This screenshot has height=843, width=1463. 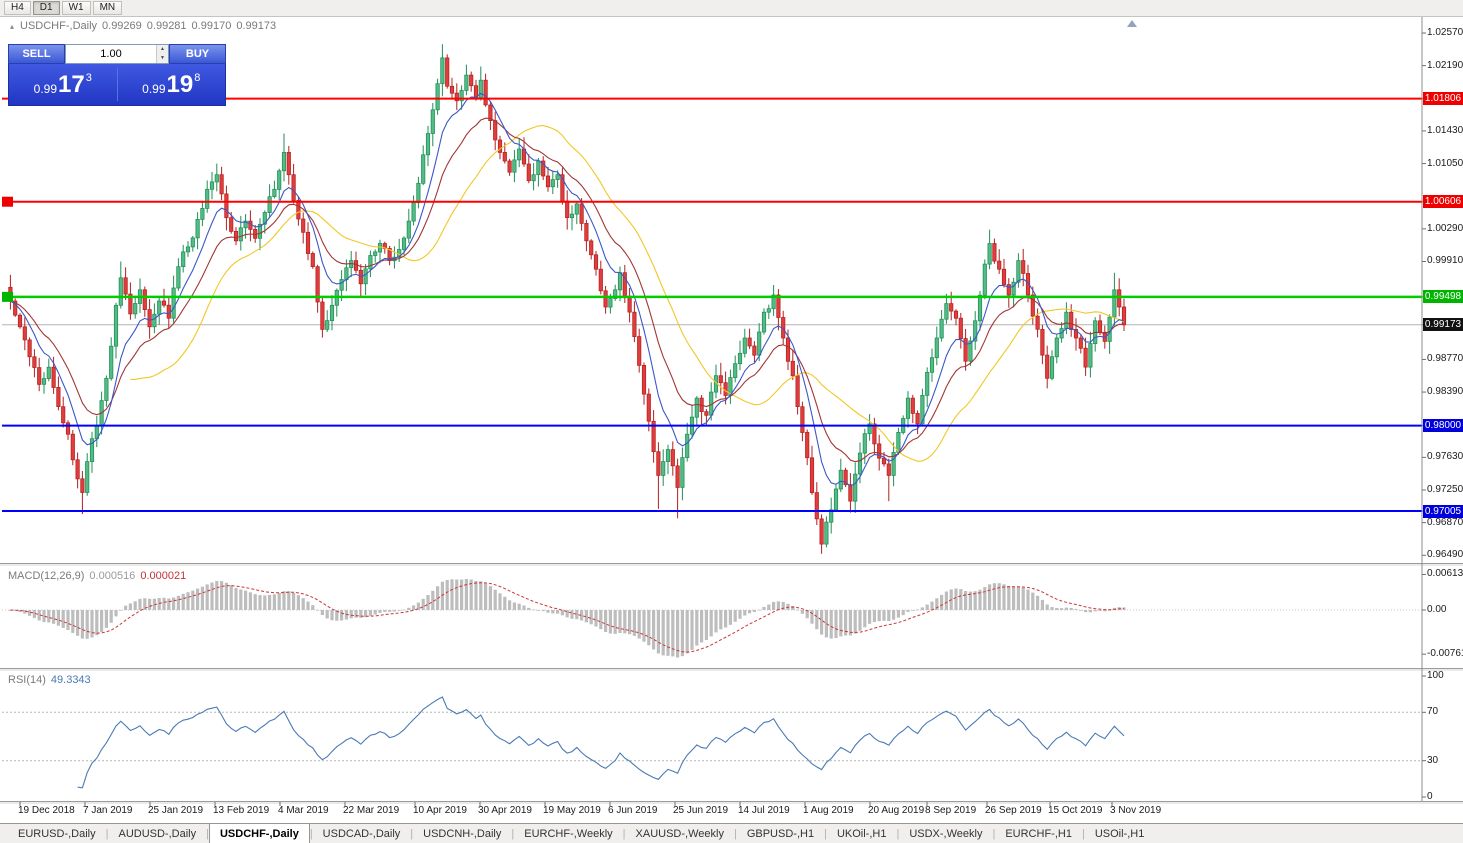 I want to click on volume-spinner: ▲ ▼, so click(x=162, y=54).